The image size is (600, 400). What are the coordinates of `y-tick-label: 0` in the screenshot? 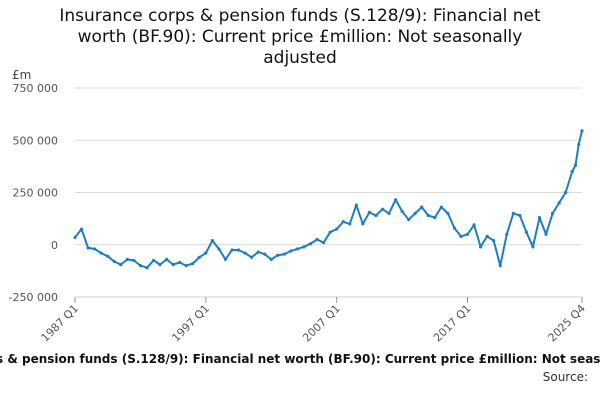 It's located at (54, 245).